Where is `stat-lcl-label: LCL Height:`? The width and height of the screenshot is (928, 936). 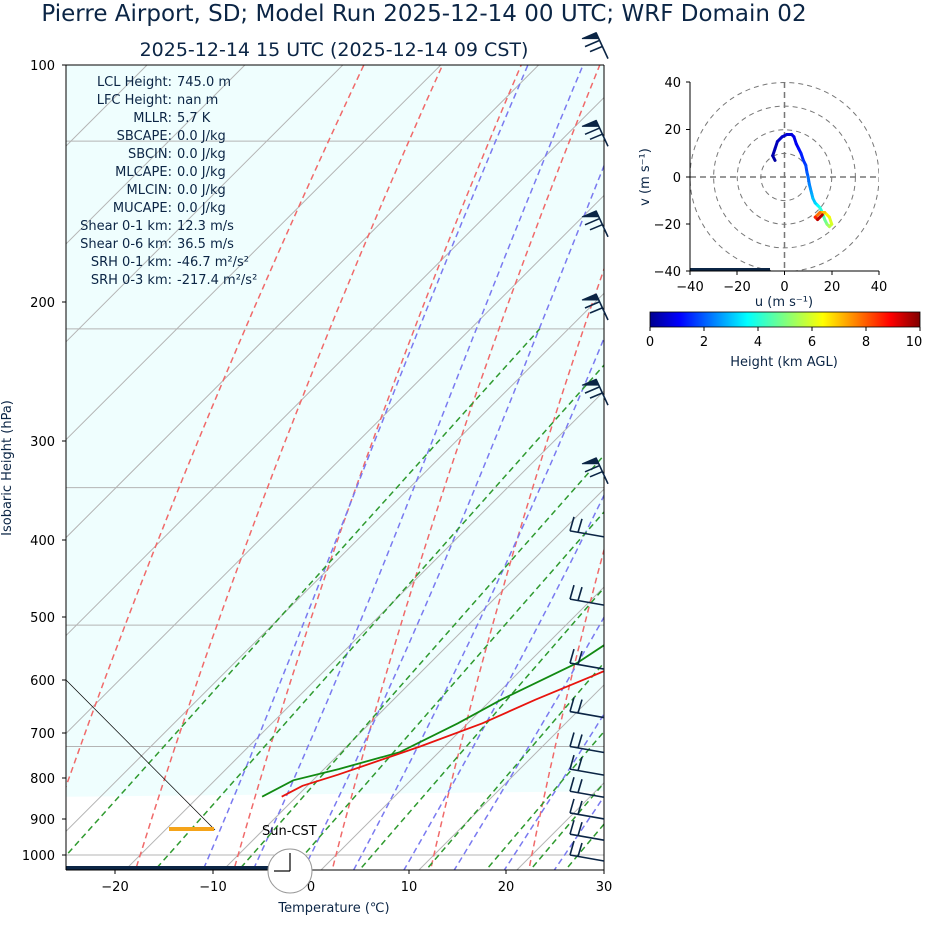 stat-lcl-label: LCL Height: is located at coordinates (134, 82).